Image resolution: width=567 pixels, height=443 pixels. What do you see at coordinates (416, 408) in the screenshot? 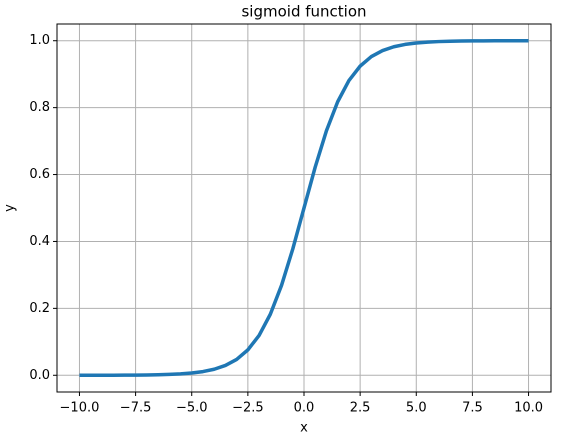
I see `x-tick-label: 5.0` at bounding box center [416, 408].